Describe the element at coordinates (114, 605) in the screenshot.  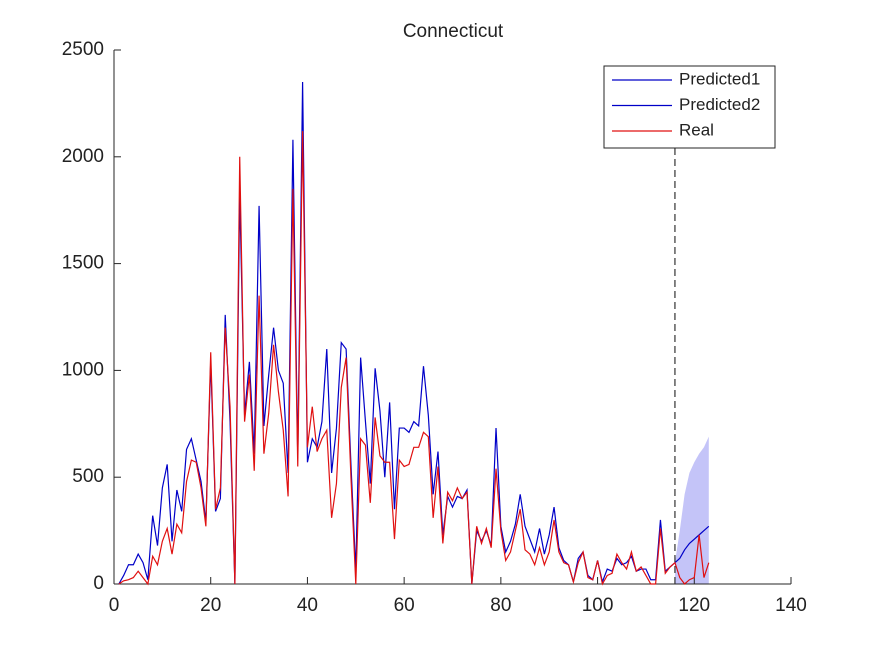
I see `x-tick-label: 0` at that location.